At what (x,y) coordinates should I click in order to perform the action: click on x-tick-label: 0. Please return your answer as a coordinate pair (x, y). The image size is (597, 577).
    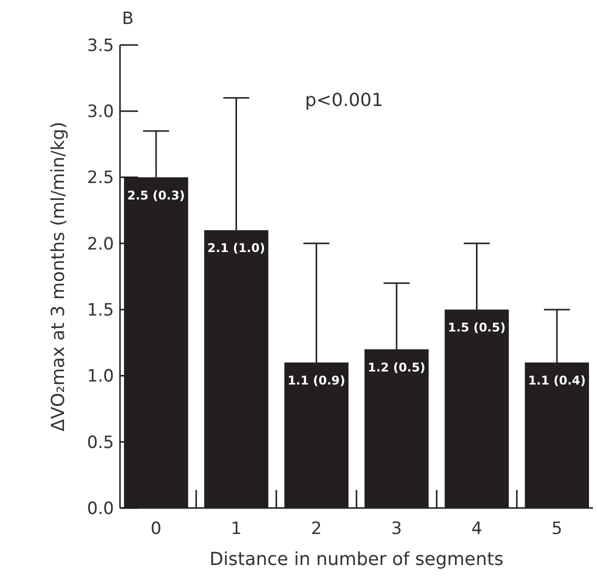
    Looking at the image, I should click on (156, 529).